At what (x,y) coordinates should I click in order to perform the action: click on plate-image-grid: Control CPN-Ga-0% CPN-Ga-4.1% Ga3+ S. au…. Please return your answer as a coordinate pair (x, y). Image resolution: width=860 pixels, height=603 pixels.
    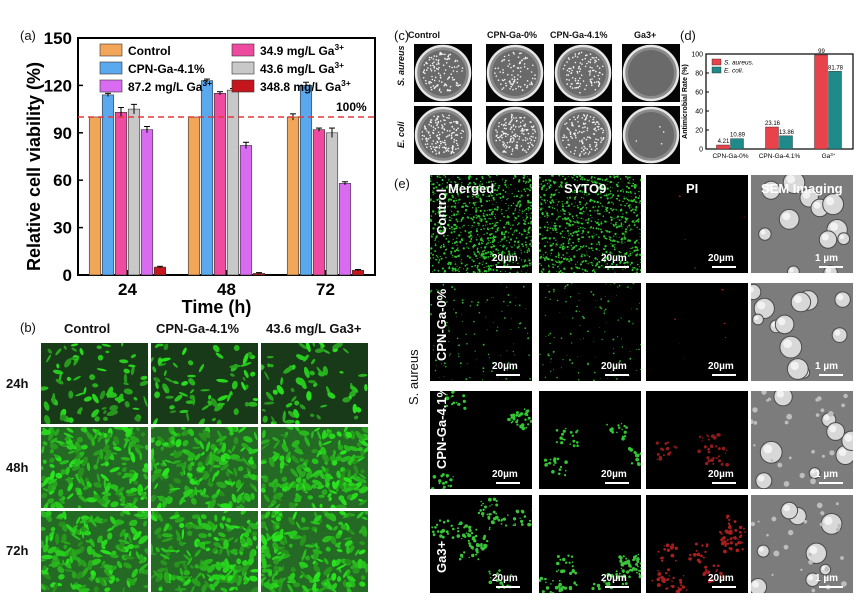
    Looking at the image, I should click on (537, 87).